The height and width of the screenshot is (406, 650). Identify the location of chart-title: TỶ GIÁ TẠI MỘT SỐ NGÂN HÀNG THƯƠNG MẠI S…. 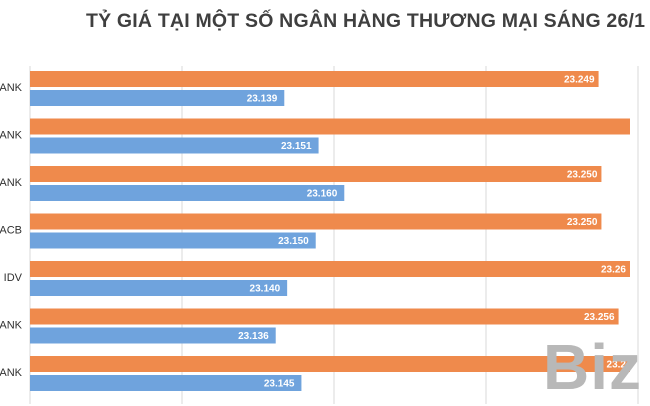
(366, 21).